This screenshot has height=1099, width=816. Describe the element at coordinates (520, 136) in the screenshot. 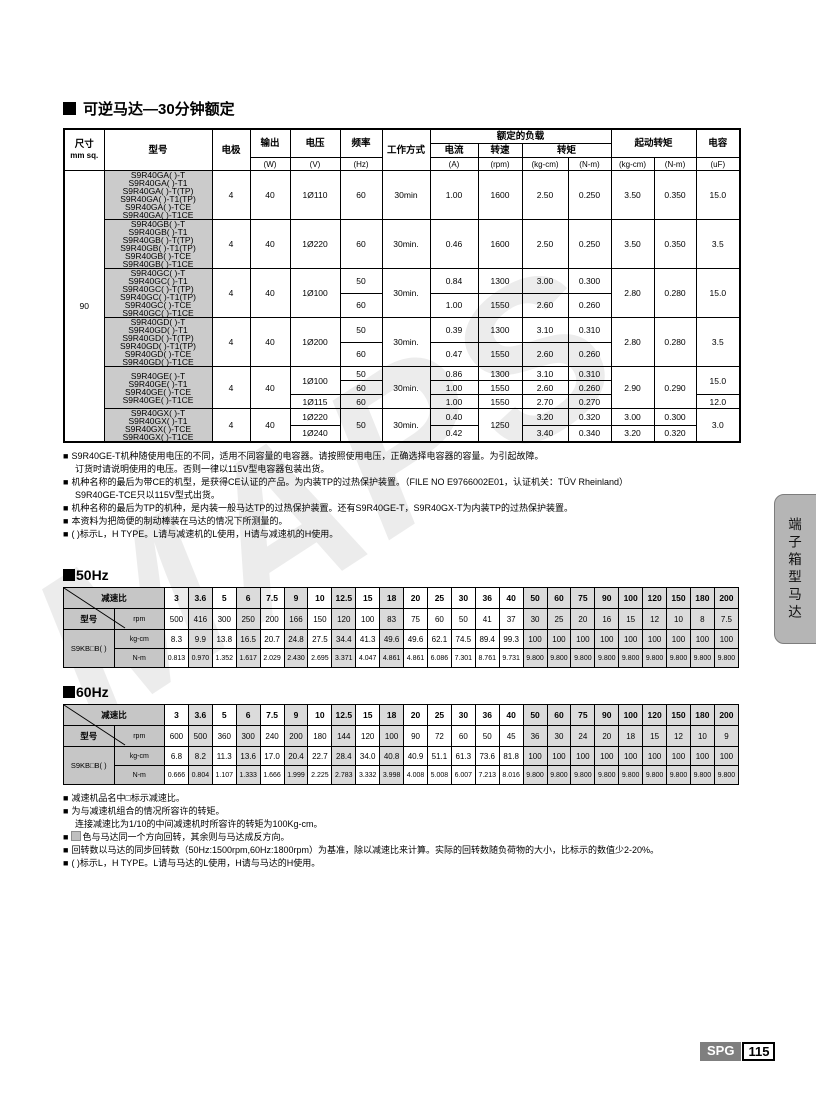

I see `header-rated-load: 额定的负载` at that location.